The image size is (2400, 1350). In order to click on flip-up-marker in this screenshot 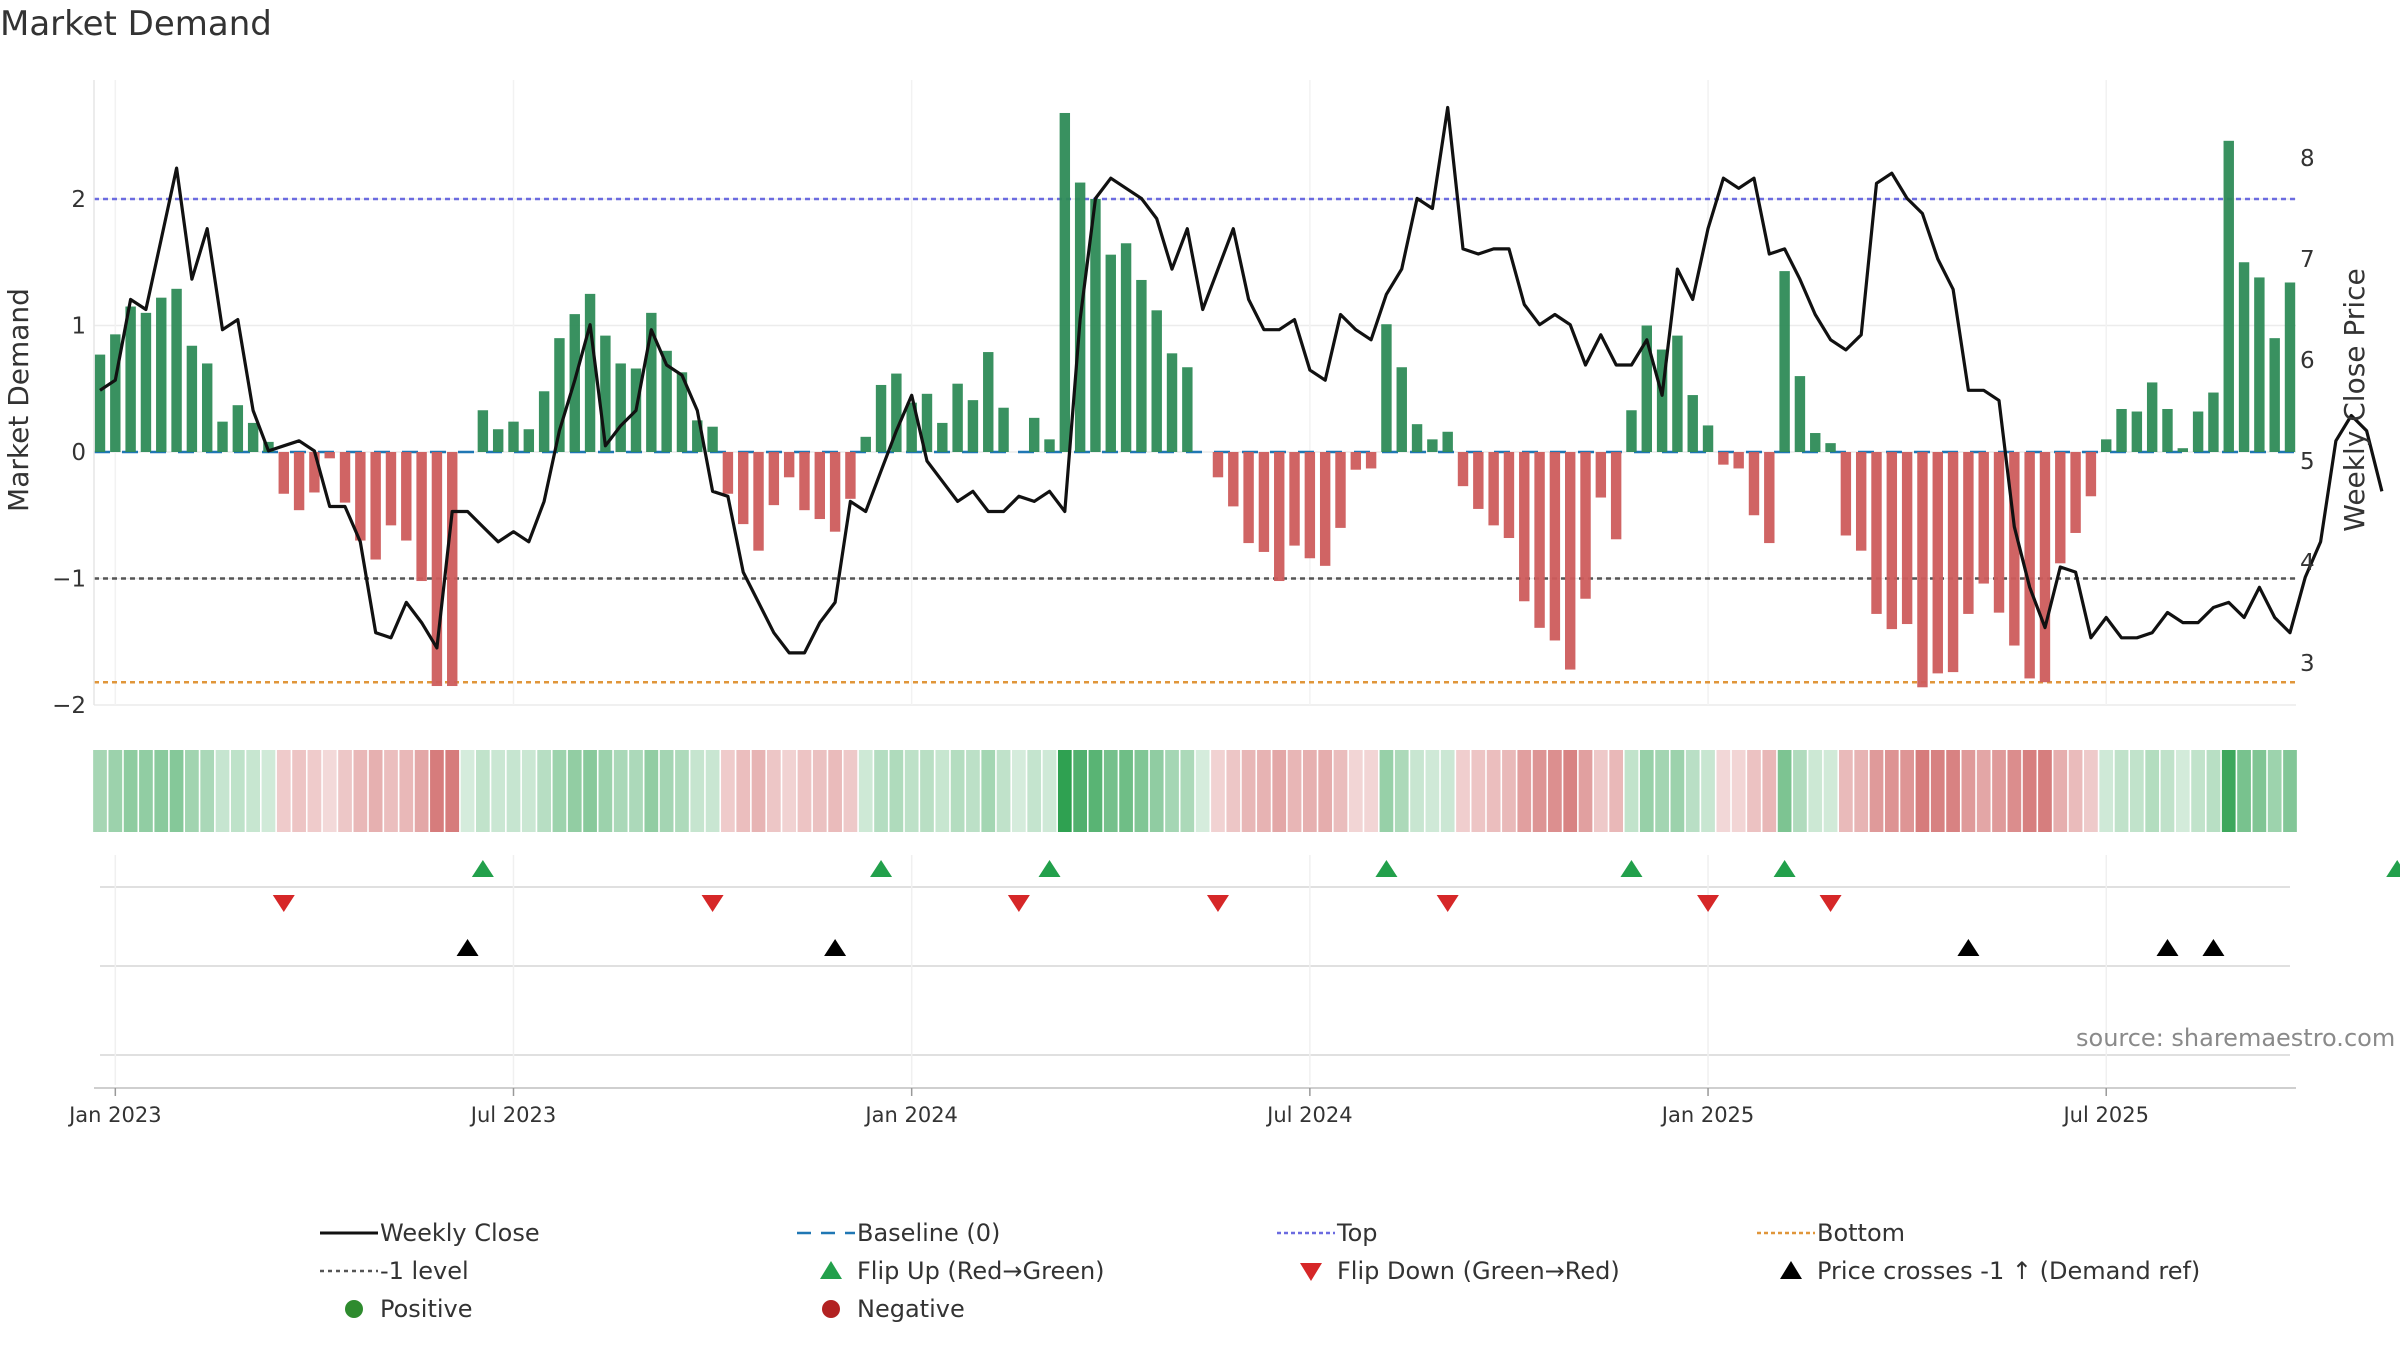, I will do `click(2393, 868)`.